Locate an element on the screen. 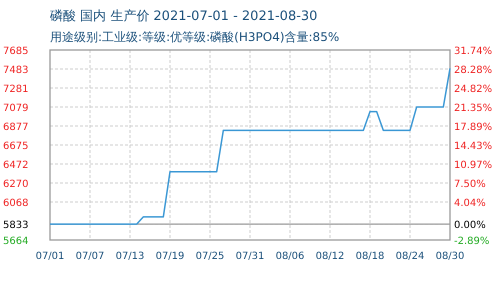  x-tick-label: 07/07 is located at coordinates (90, 256).